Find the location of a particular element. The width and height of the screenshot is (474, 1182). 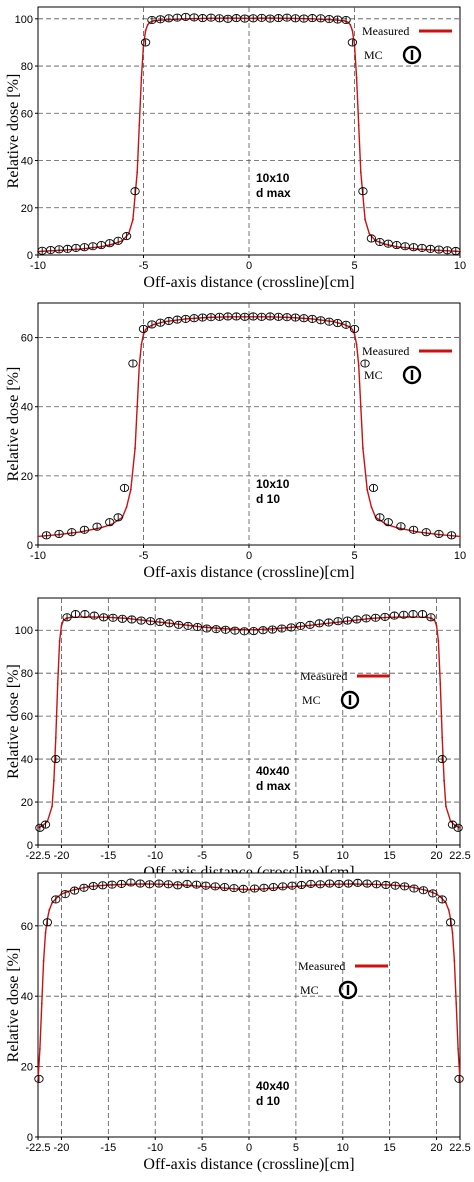

y-tick-label: 80 is located at coordinates (27, 67).